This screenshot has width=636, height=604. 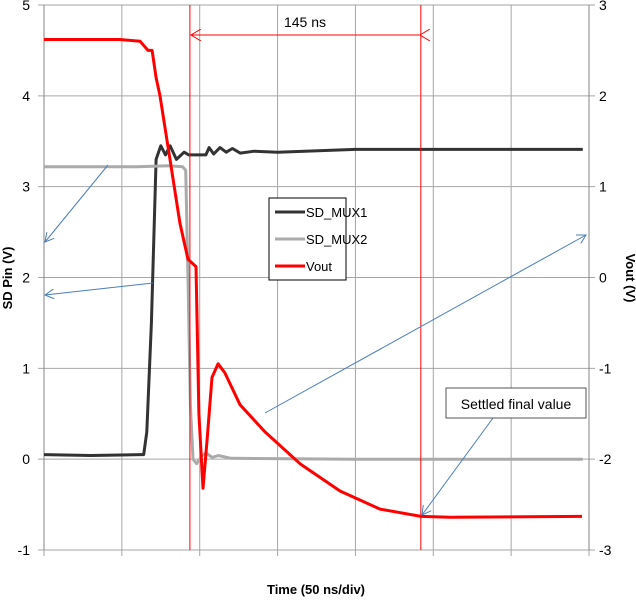 I want to click on y2-tick-label: 3, so click(x=603, y=6).